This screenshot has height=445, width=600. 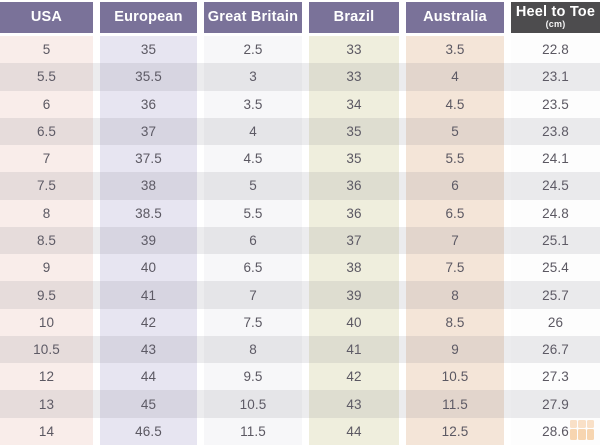 What do you see at coordinates (46, 186) in the screenshot?
I see `table-cell-usa: 7.5` at bounding box center [46, 186].